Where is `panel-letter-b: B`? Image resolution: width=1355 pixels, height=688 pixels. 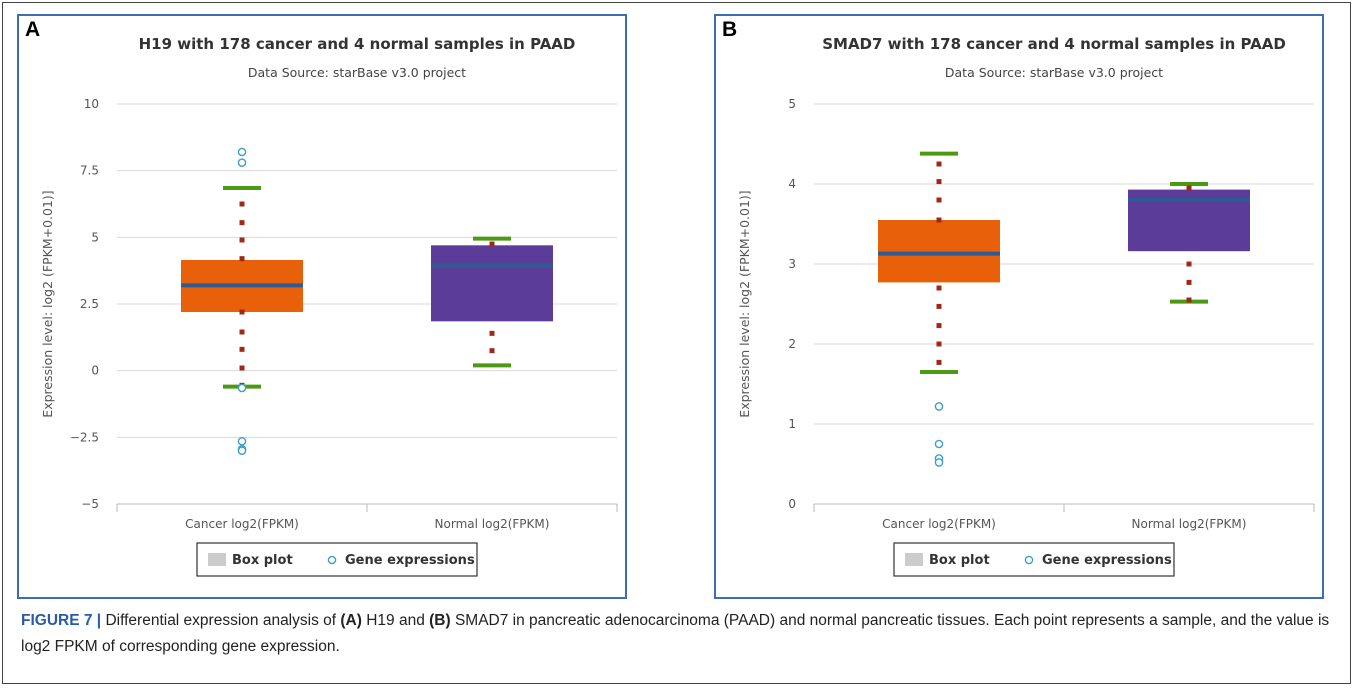
panel-letter-b: B is located at coordinates (730, 29).